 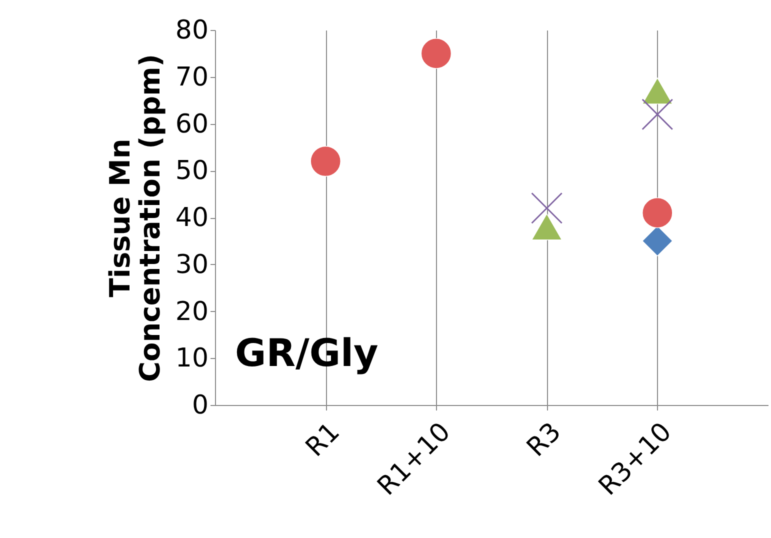 I want to click on y-tick-label: 30, so click(x=191, y=265).